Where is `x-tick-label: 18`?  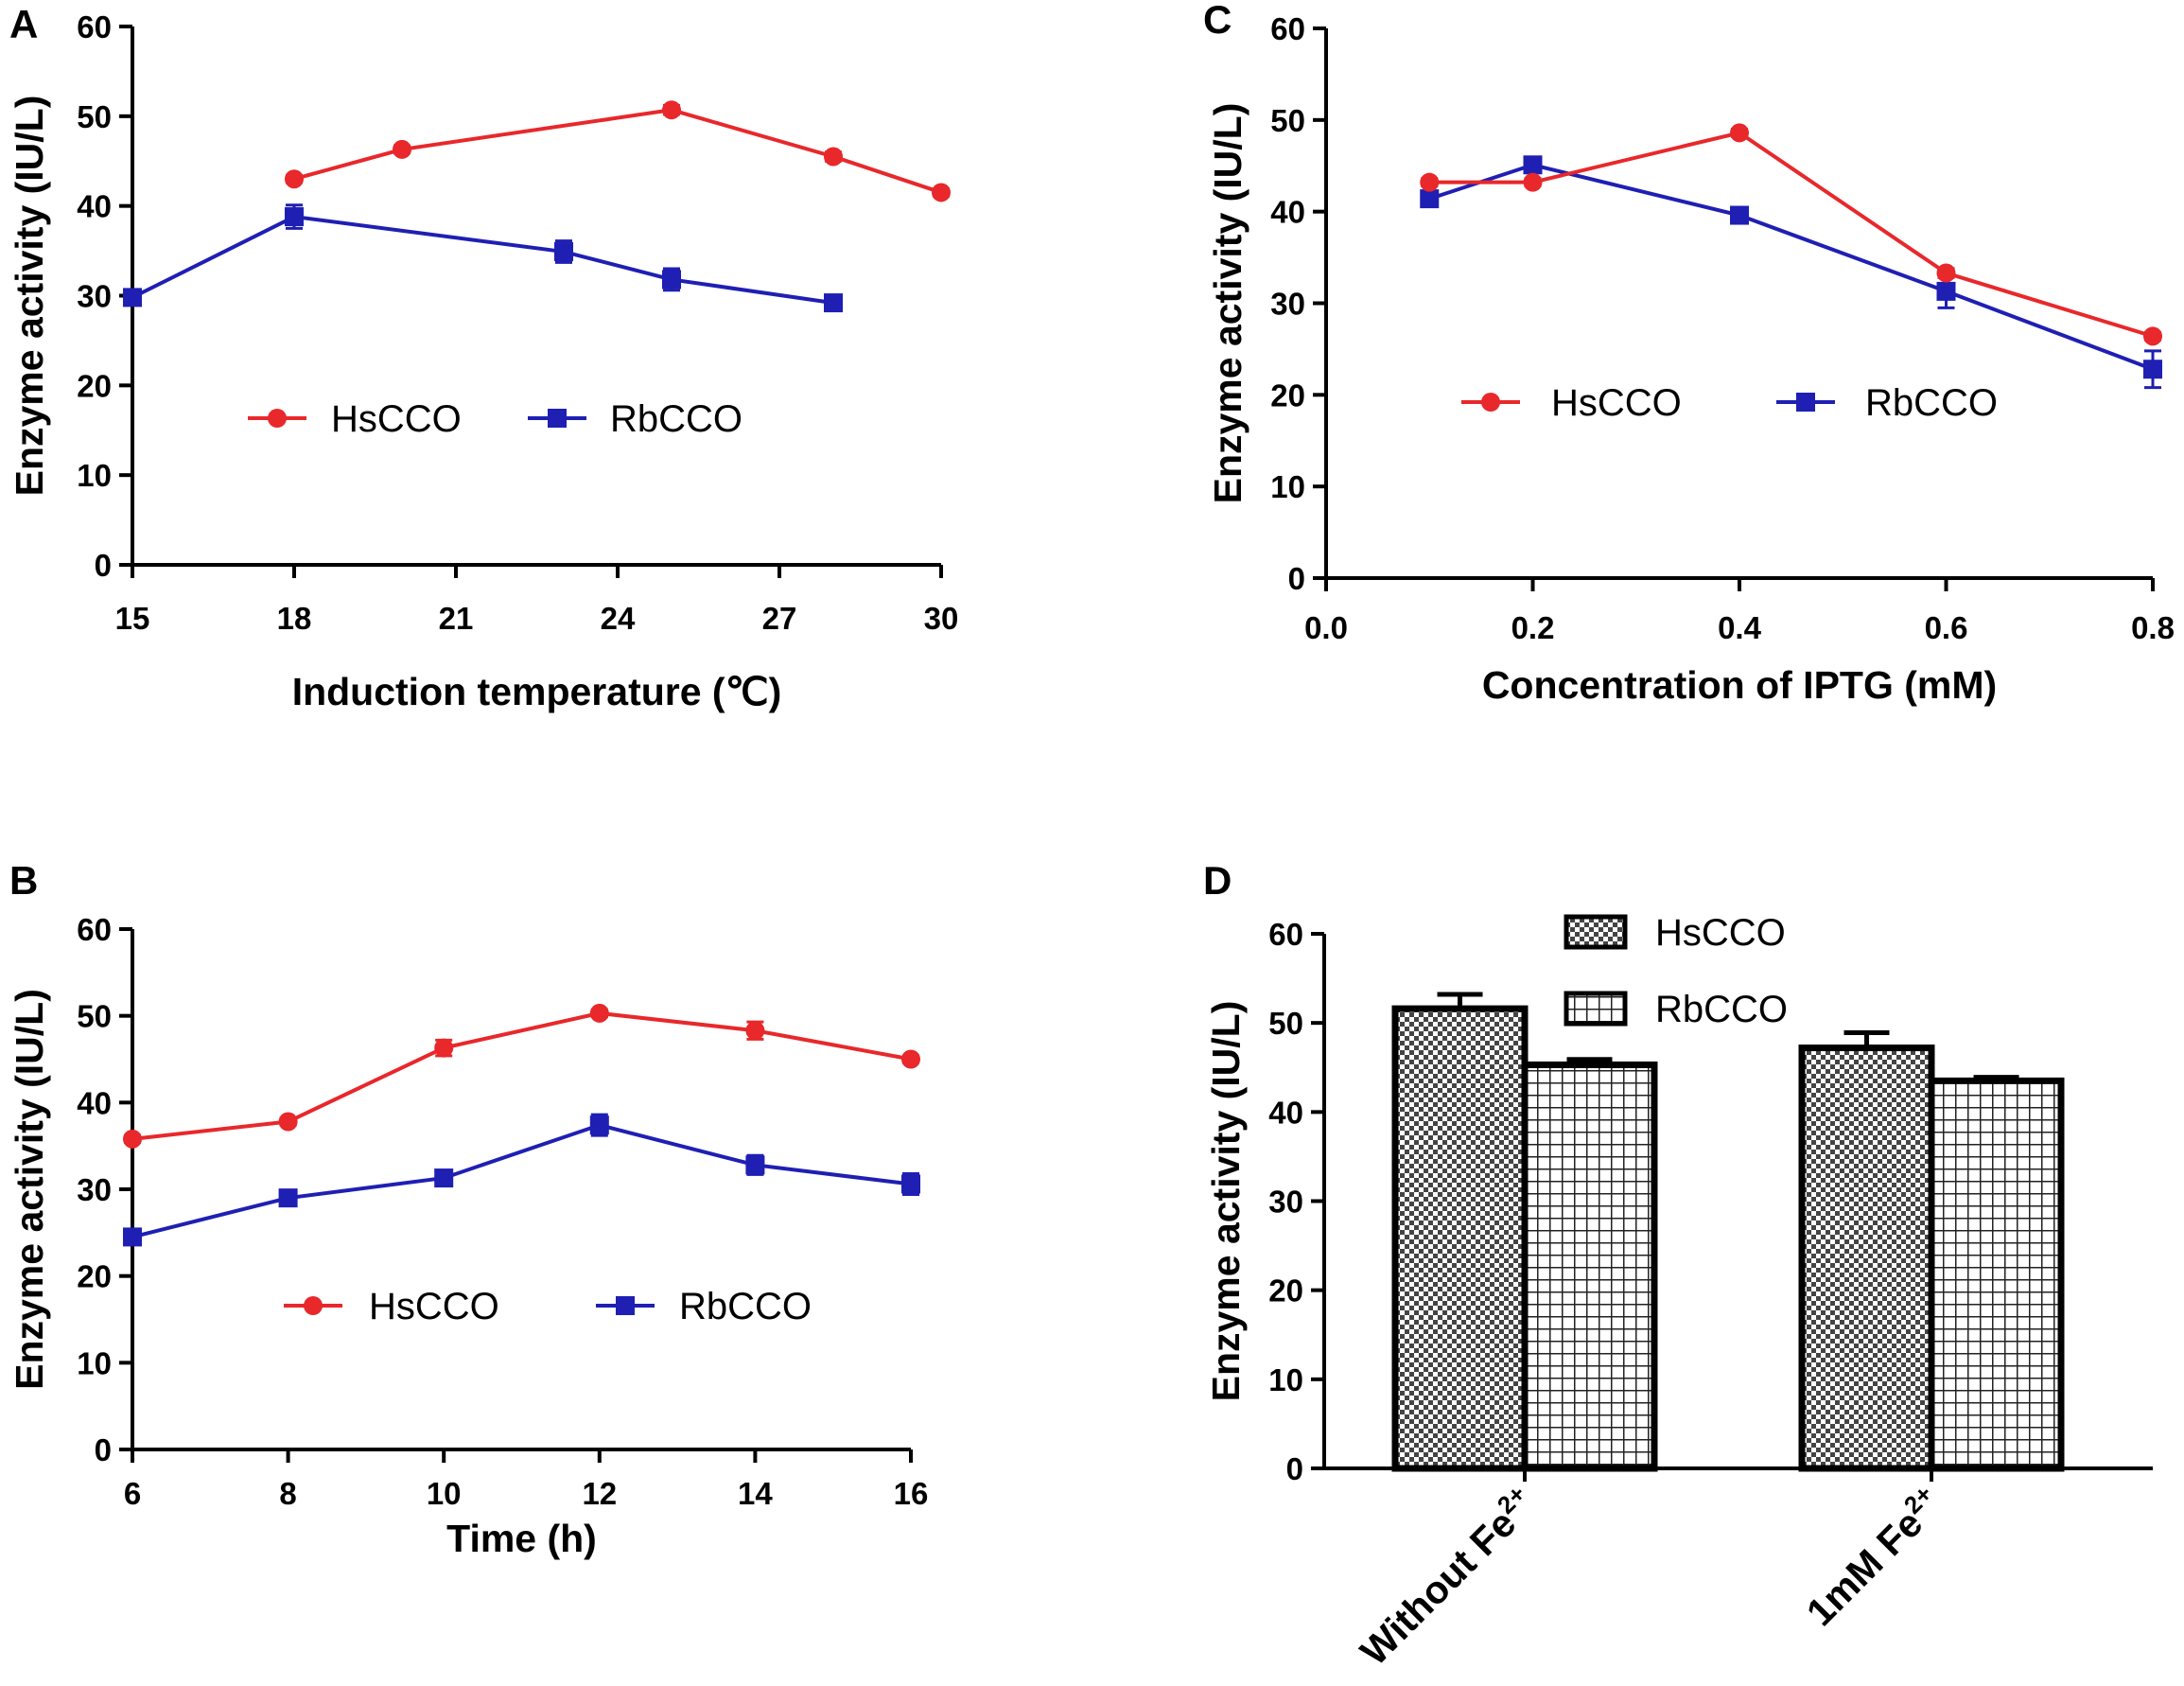
x-tick-label: 18 is located at coordinates (294, 619).